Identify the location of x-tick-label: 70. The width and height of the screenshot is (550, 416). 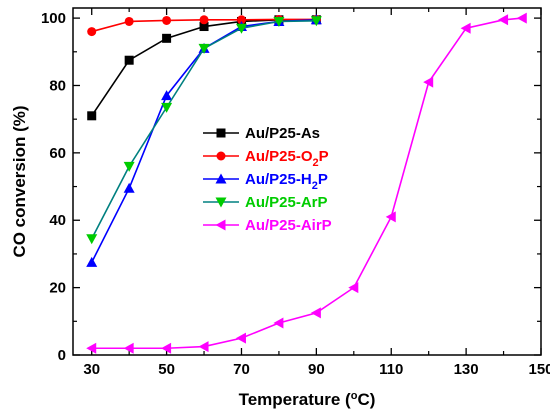
(241, 369).